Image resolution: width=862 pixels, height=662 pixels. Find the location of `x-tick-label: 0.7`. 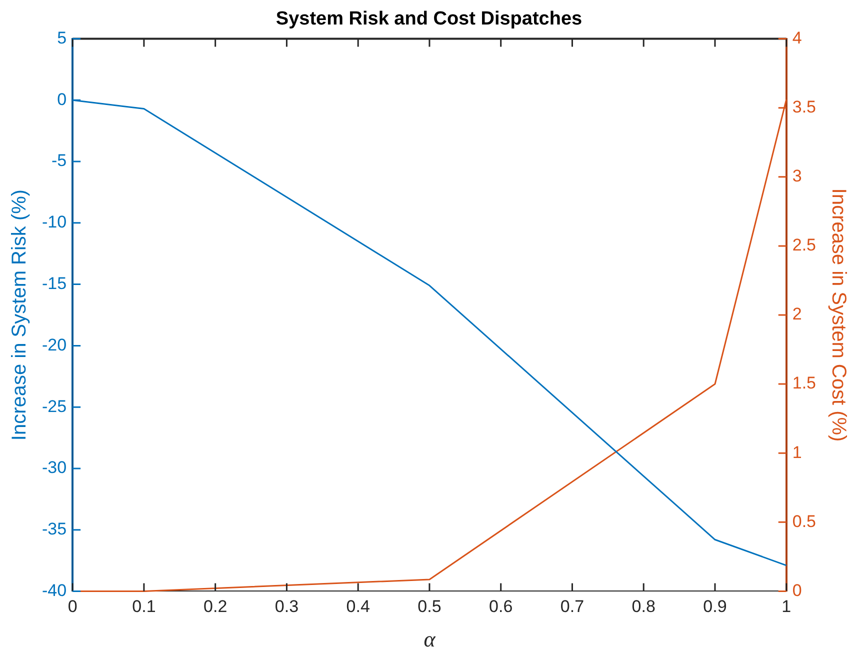

x-tick-label: 0.7 is located at coordinates (572, 606).